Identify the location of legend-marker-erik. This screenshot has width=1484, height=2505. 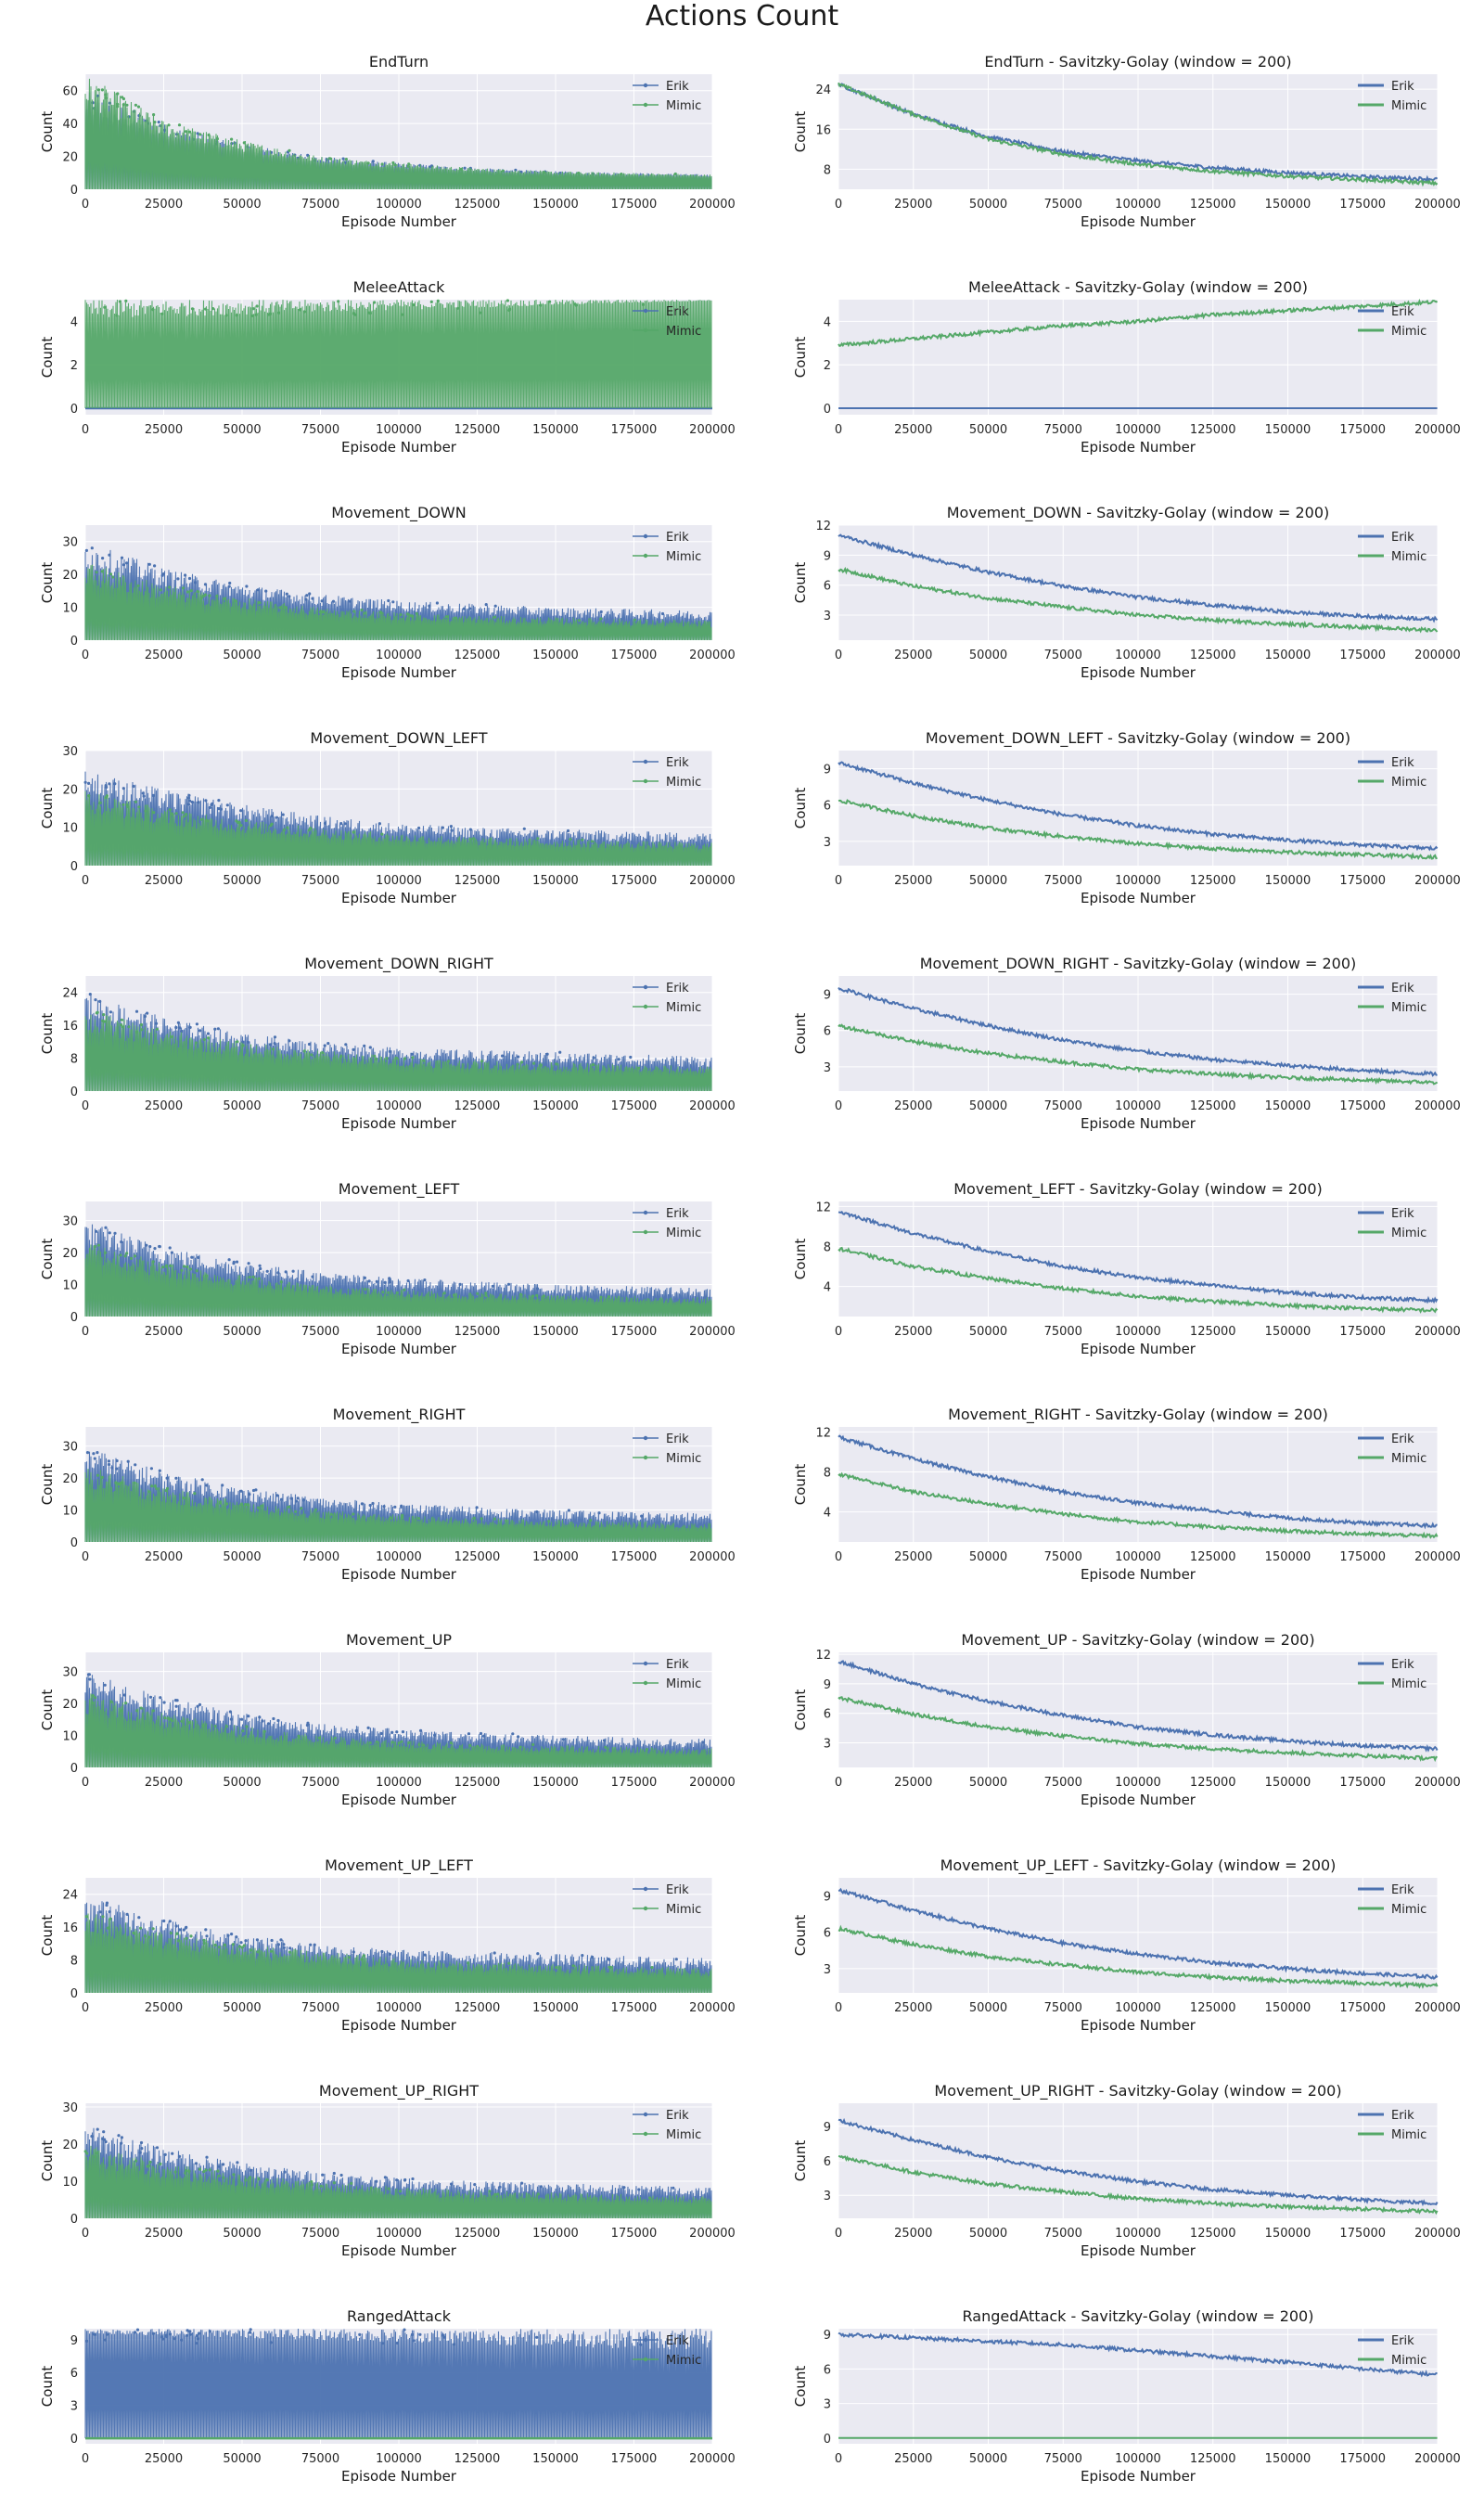
(645, 2114).